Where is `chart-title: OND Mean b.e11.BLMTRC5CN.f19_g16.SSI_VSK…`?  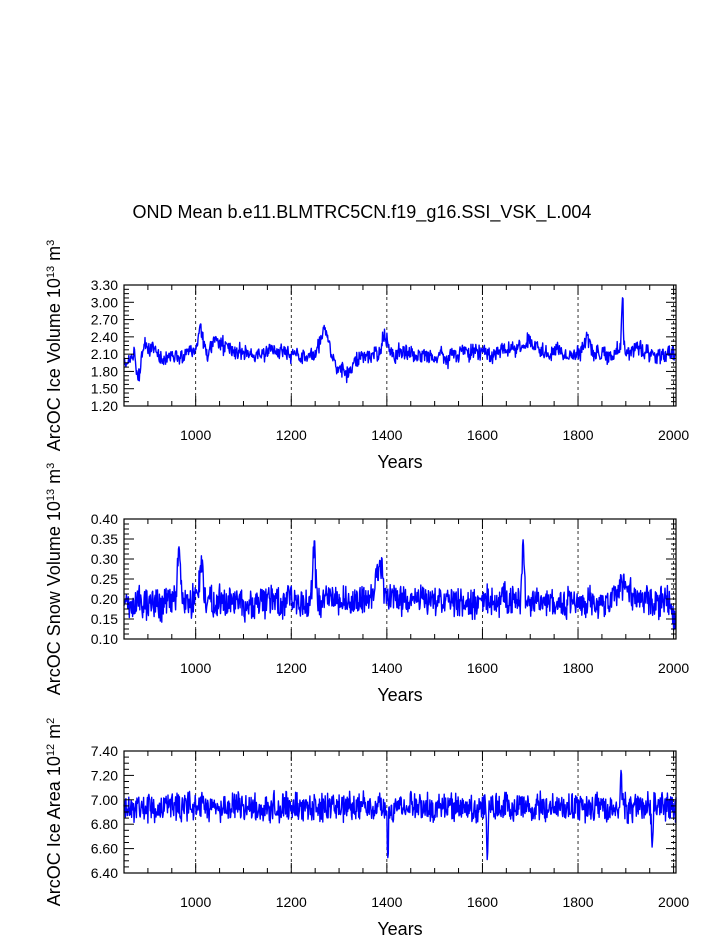
chart-title: OND Mean b.e11.BLMTRC5CN.f19_g16.SSI_VSK… is located at coordinates (362, 212).